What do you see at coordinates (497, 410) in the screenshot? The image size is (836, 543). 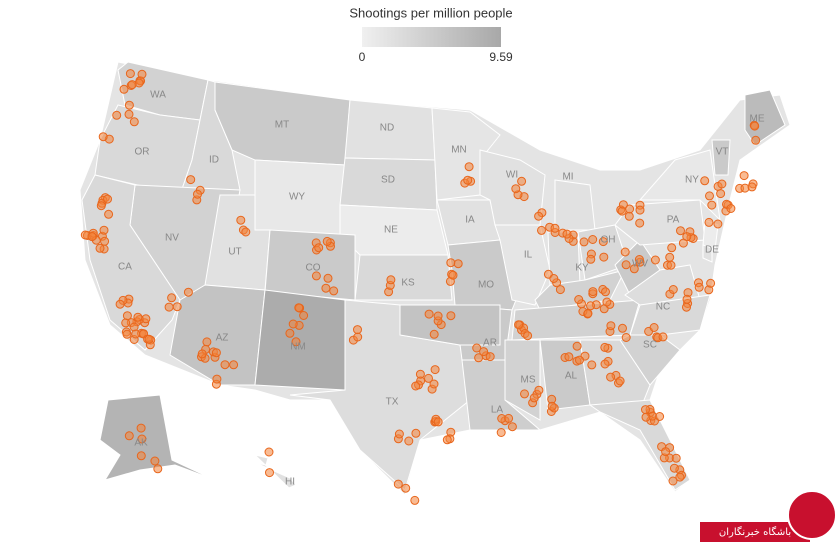 I see `state-label: LA` at bounding box center [497, 410].